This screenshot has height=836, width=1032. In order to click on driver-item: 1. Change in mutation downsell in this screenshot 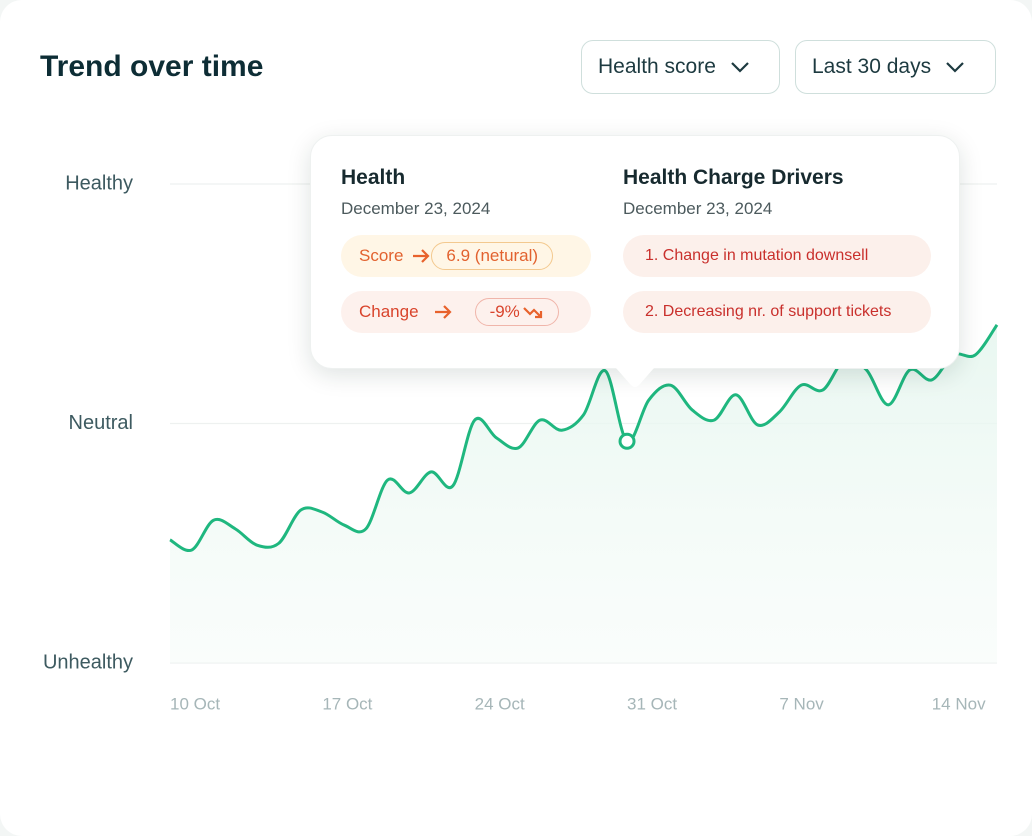, I will do `click(777, 256)`.